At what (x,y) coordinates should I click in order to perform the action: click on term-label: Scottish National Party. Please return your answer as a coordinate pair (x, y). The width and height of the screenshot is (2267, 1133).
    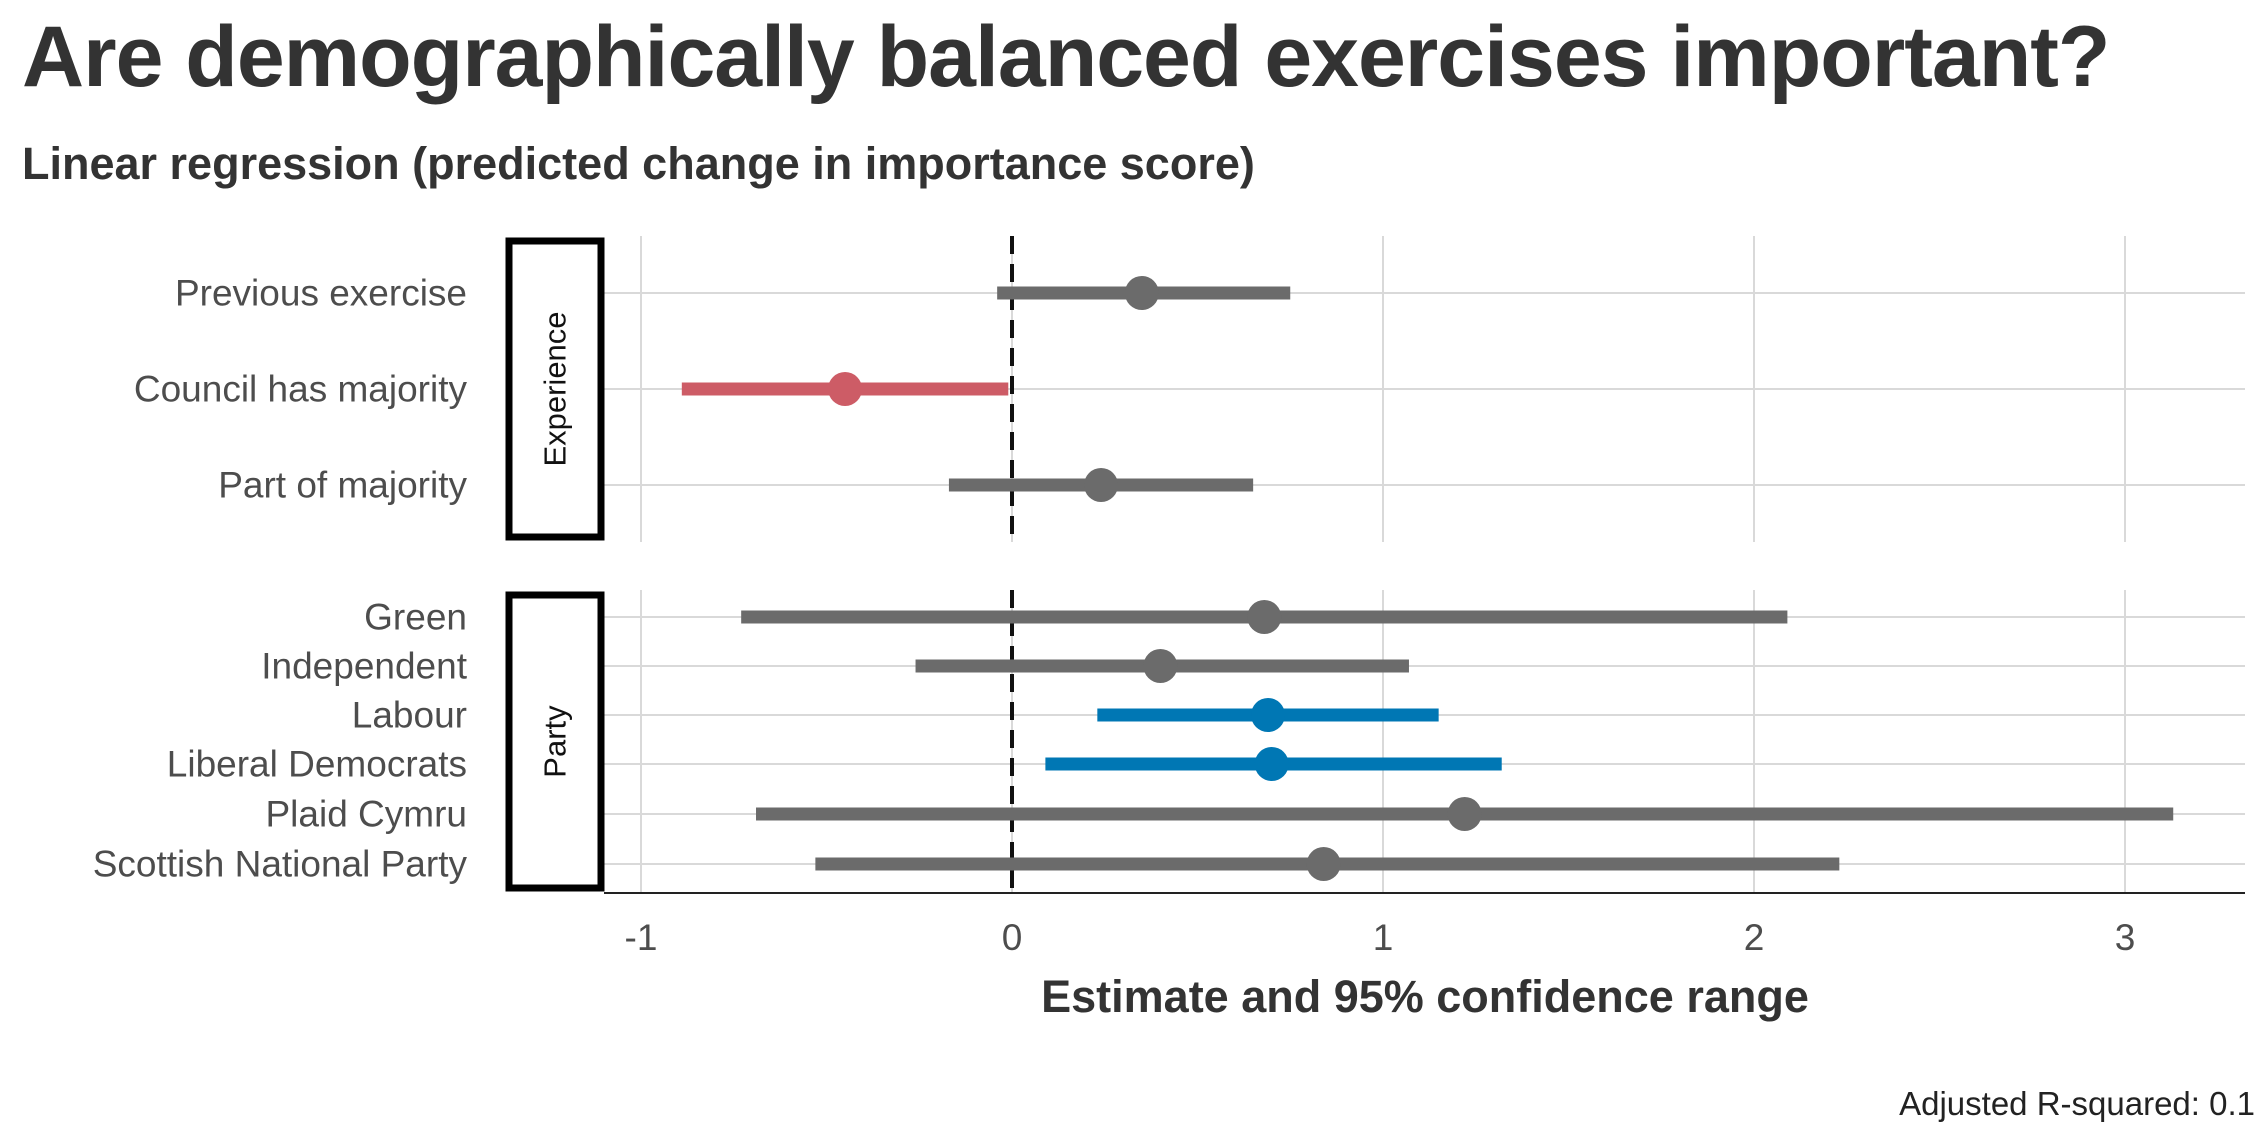
    Looking at the image, I should click on (280, 864).